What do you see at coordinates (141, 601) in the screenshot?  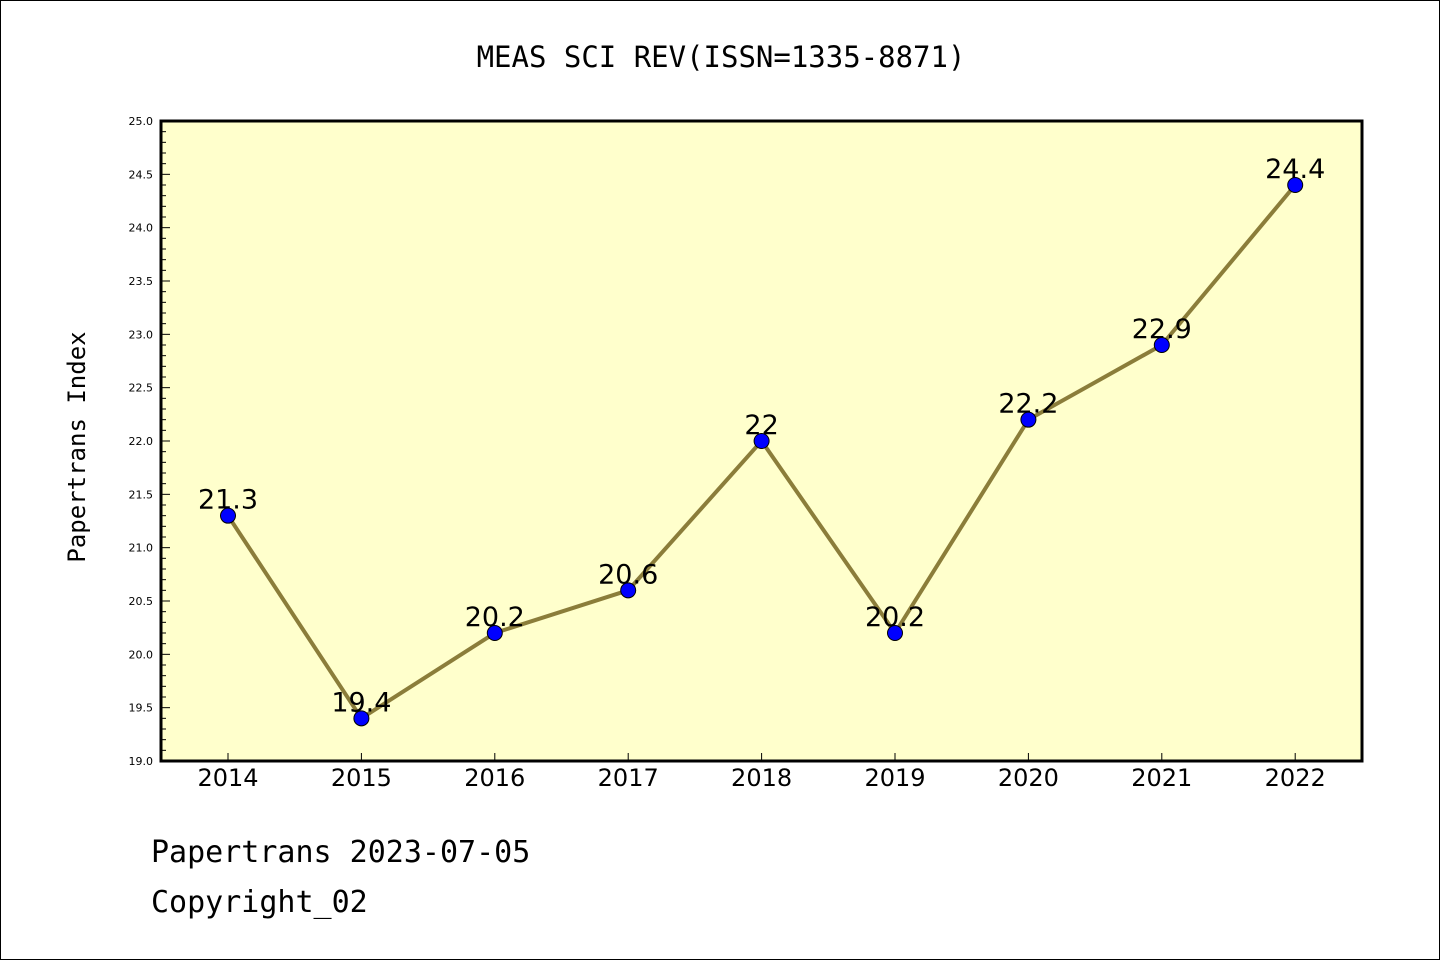 I see `y-tick-label: 20.5` at bounding box center [141, 601].